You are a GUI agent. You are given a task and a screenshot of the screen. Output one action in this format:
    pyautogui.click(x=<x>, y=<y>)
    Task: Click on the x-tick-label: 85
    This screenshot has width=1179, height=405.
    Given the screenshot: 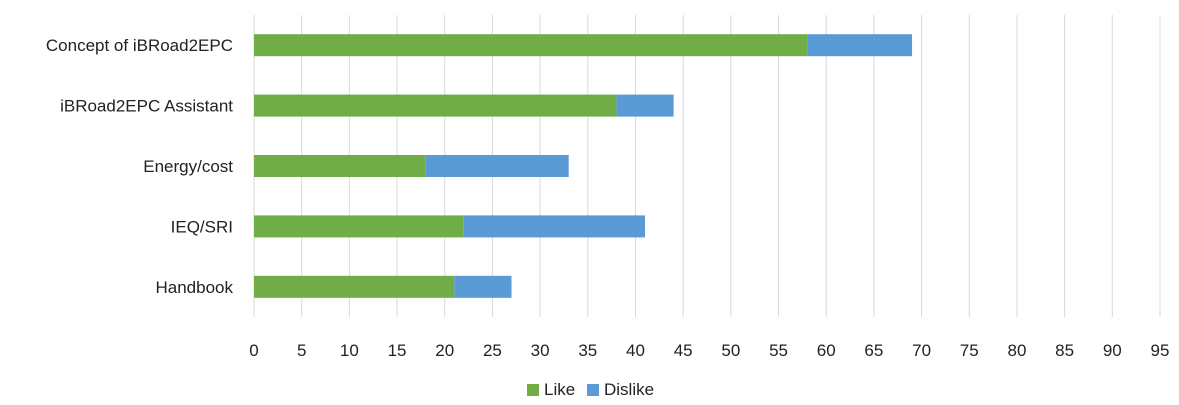 What is the action you would take?
    pyautogui.click(x=1064, y=350)
    